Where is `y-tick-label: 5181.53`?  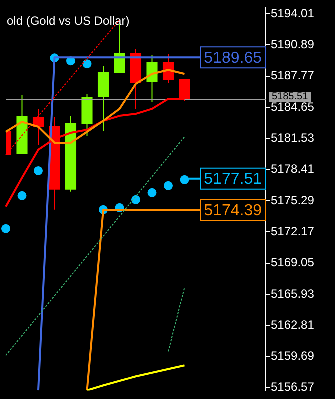 y-tick-label: 5181.53 is located at coordinates (293, 138).